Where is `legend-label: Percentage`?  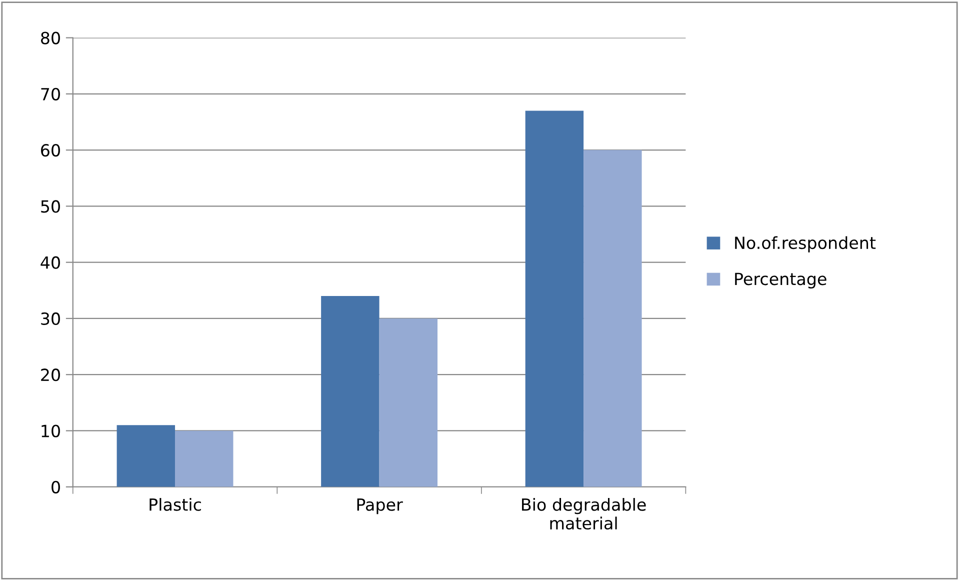 legend-label: Percentage is located at coordinates (780, 280).